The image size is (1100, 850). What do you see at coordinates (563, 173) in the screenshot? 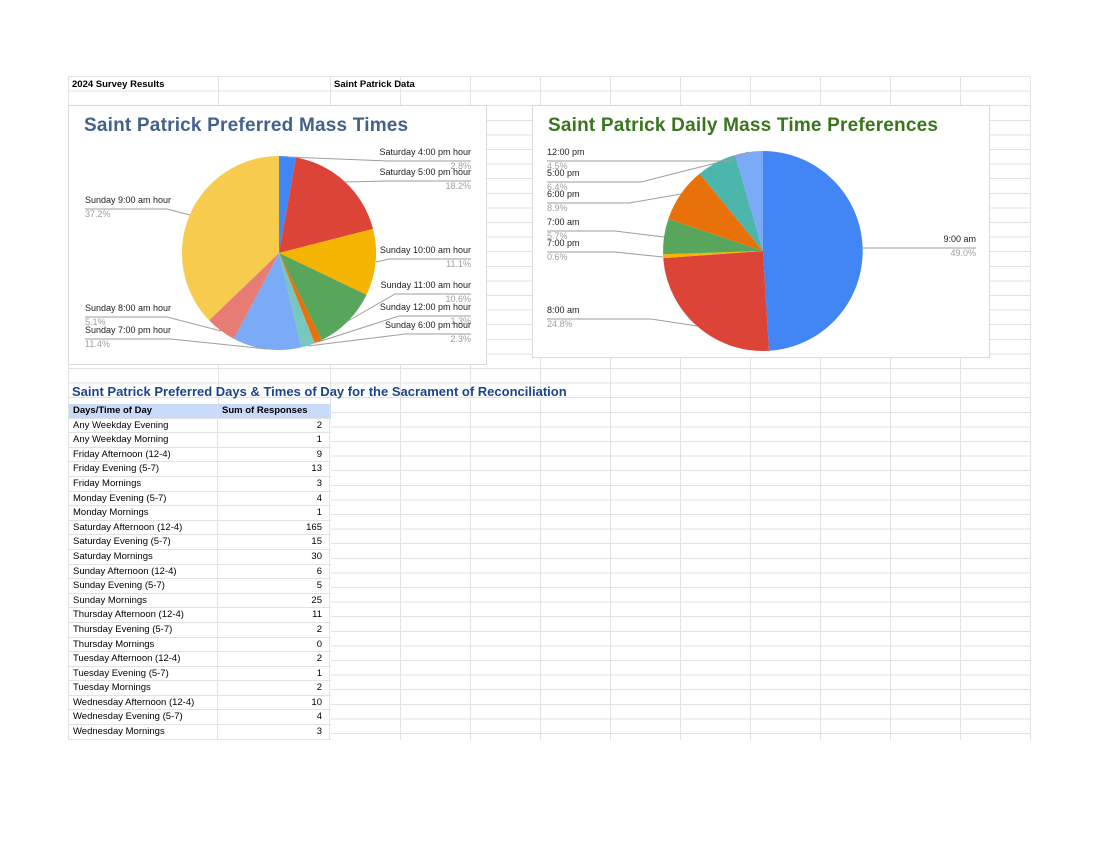
I see `slice-name: 5:00 pm` at bounding box center [563, 173].